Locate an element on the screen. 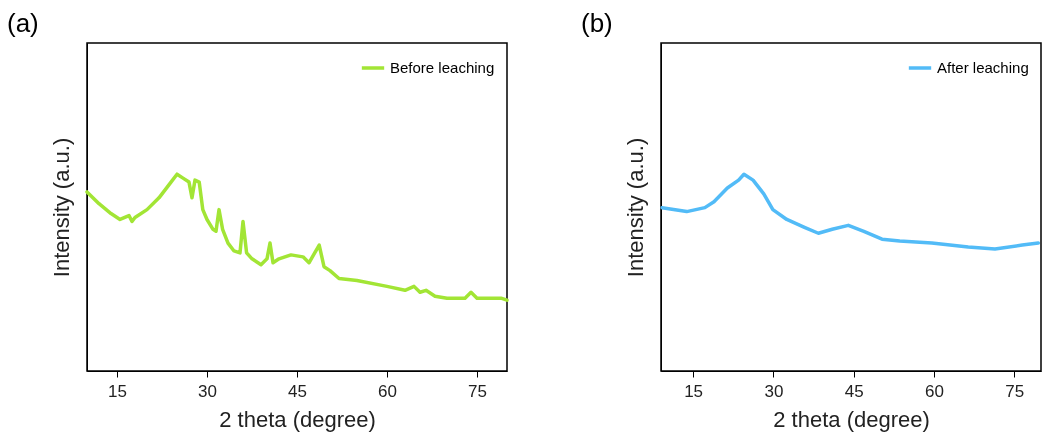 This screenshot has height=438, width=1054. legend-label: Before leaching is located at coordinates (442, 67).